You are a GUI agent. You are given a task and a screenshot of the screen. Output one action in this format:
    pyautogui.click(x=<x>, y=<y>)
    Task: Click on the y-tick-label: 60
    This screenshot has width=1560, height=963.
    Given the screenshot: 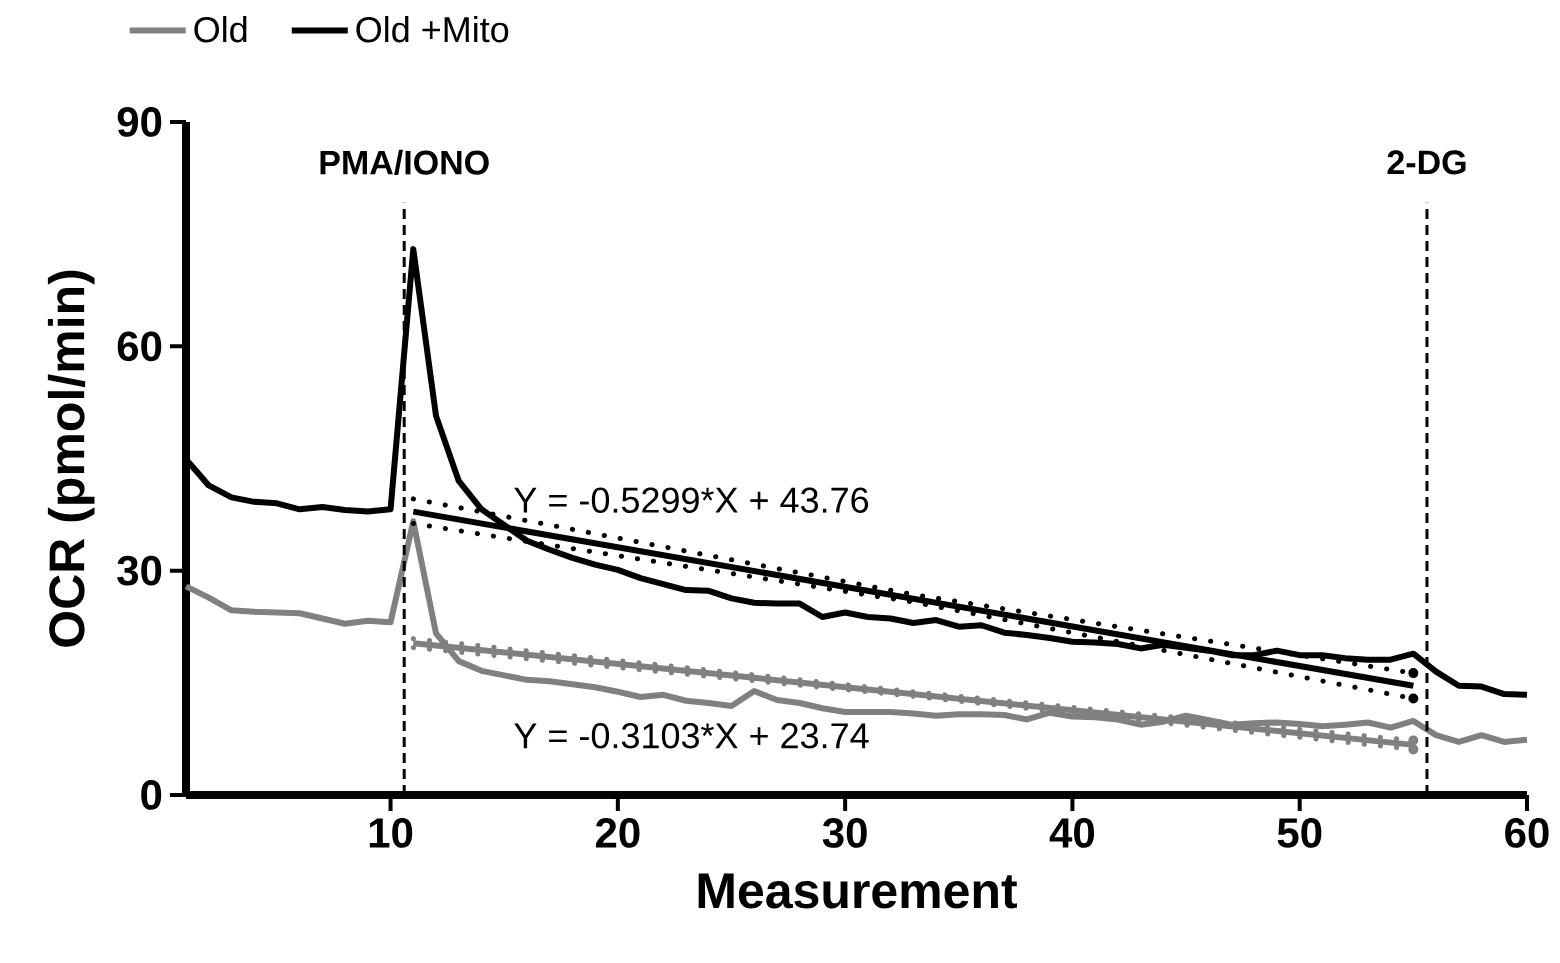 What is the action you would take?
    pyautogui.click(x=139, y=346)
    